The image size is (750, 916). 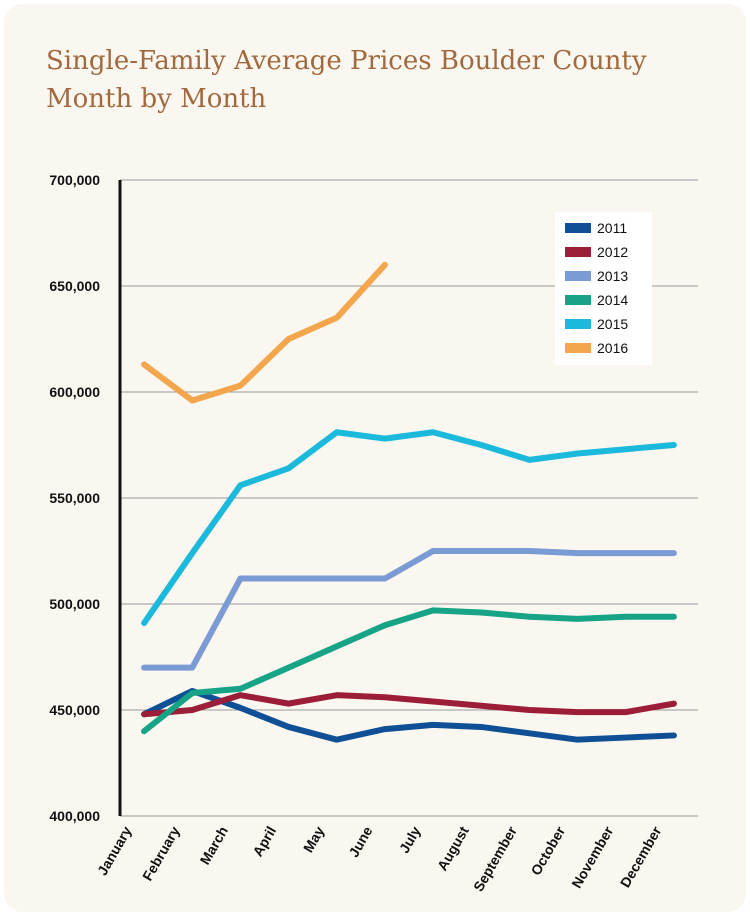 I want to click on x-tick-label: December, so click(x=641, y=856).